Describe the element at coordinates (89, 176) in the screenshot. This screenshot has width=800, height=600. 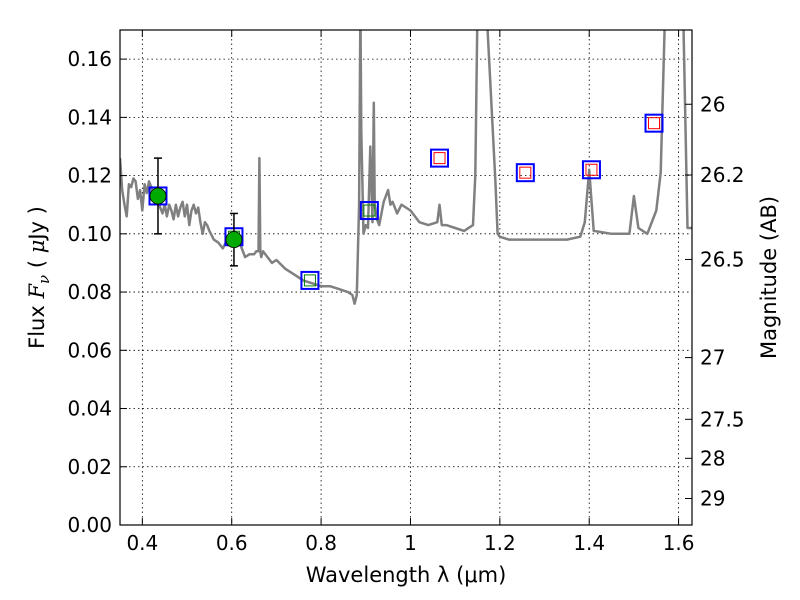
I see `y-tick-label: 0.12` at that location.